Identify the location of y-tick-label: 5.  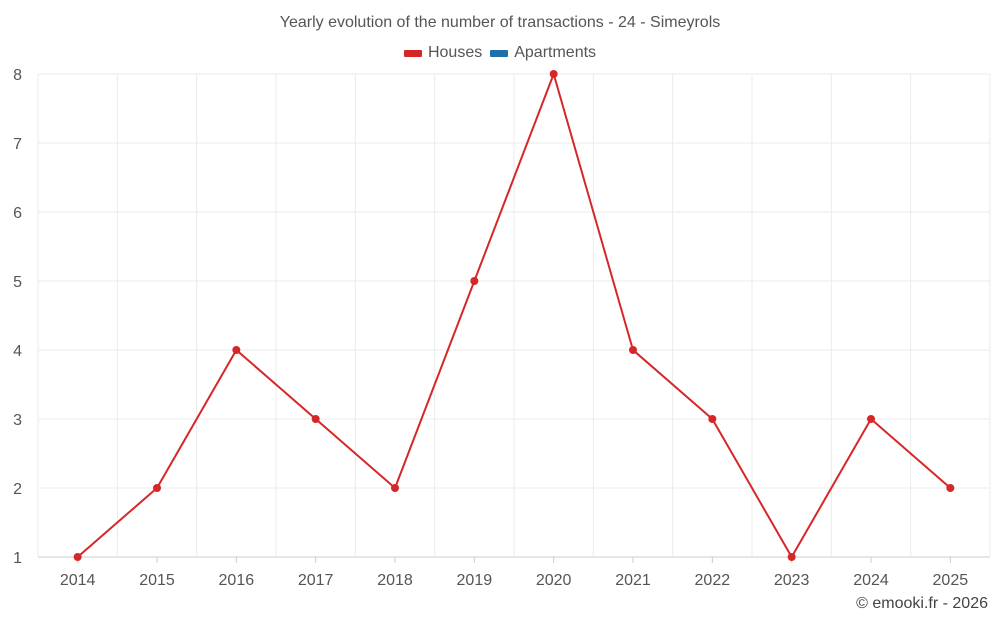
(17, 282).